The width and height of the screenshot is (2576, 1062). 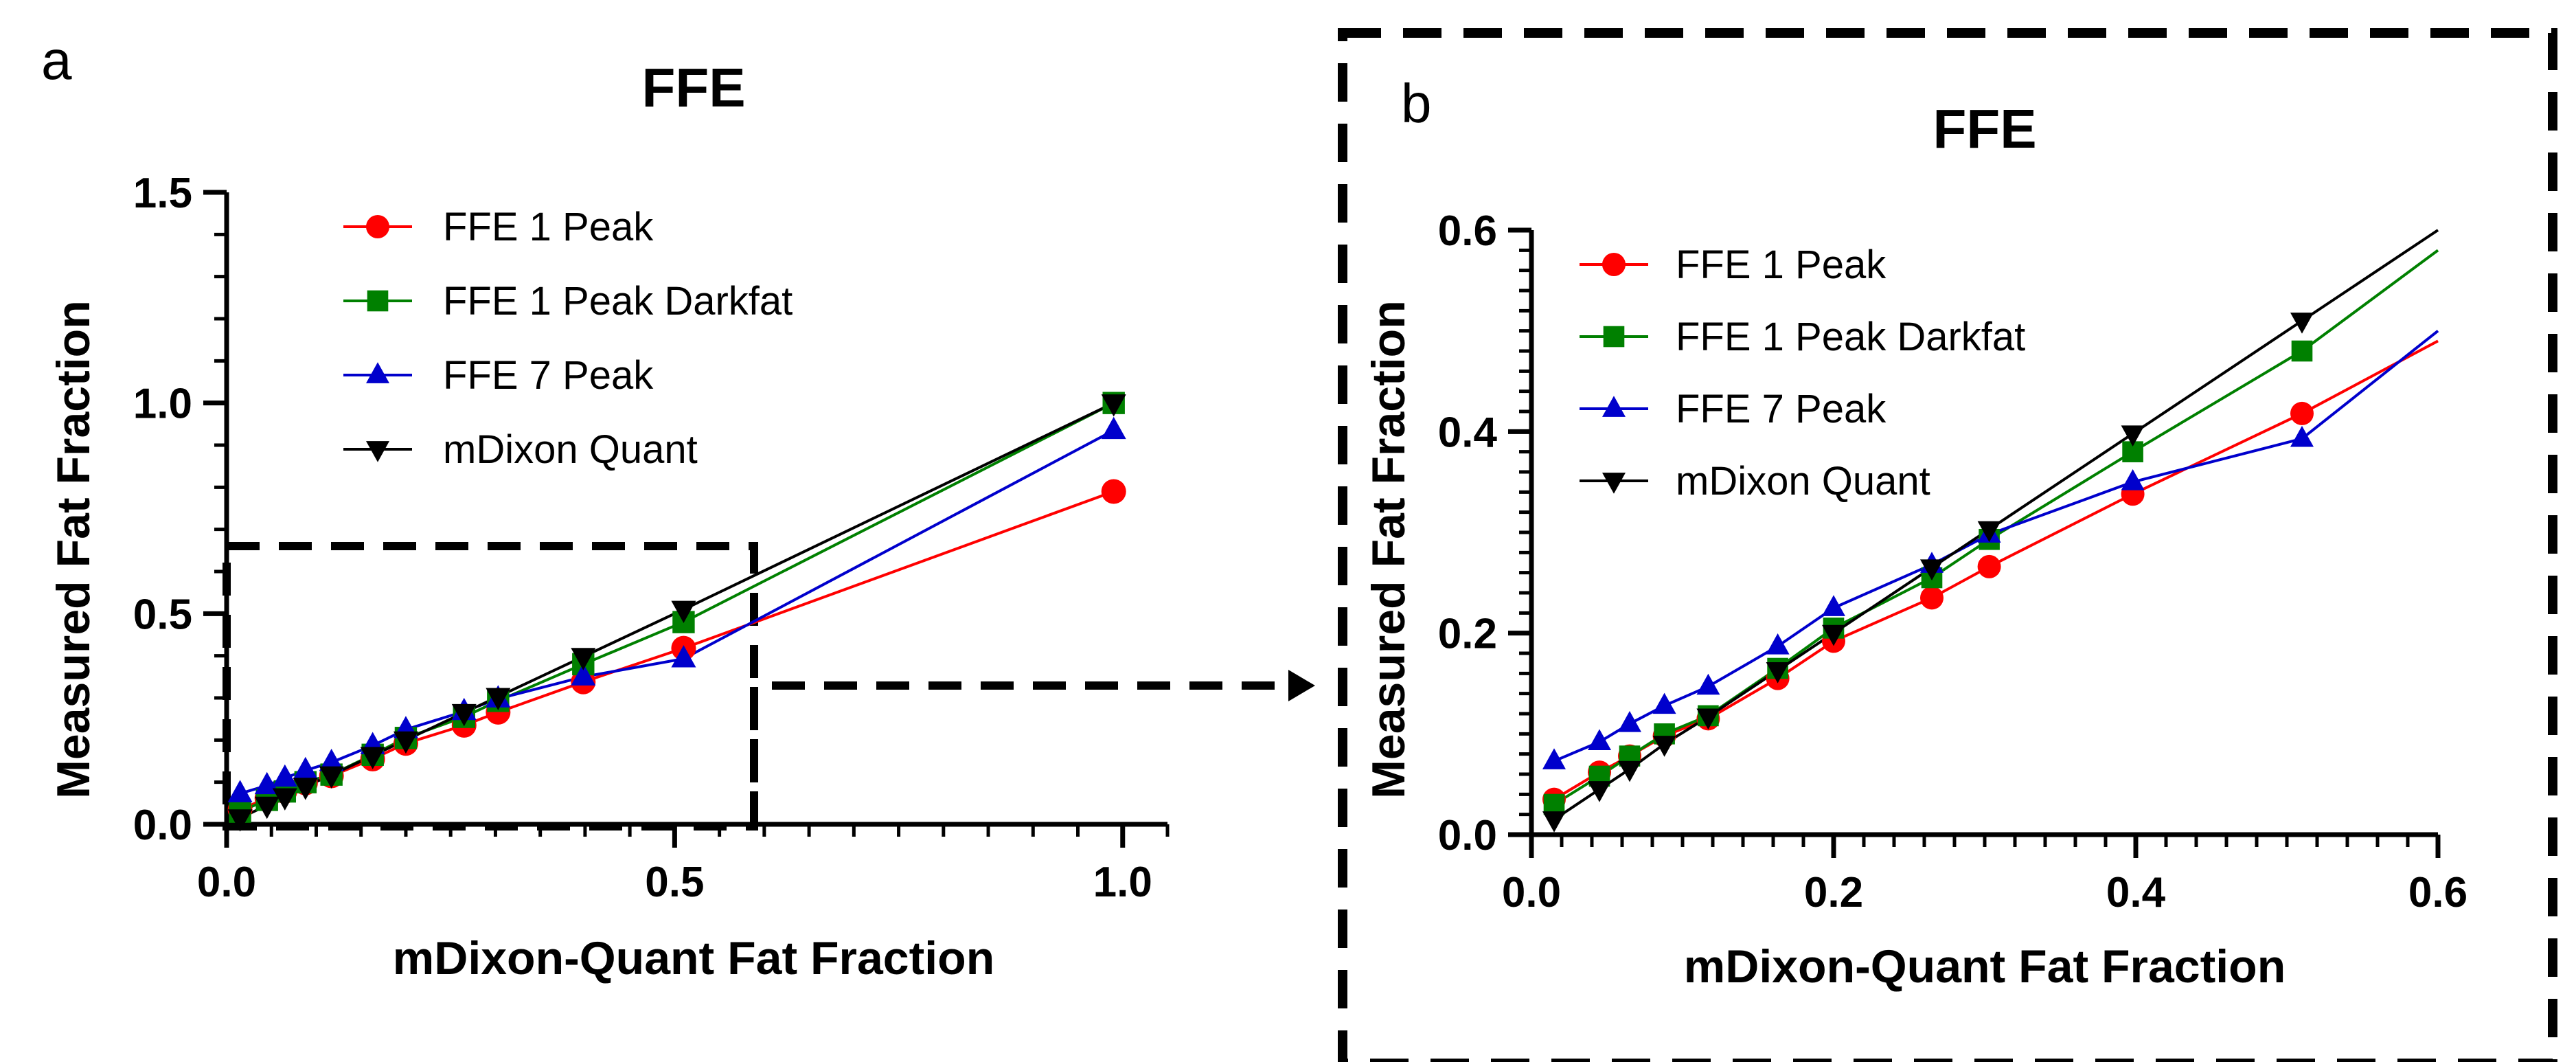 What do you see at coordinates (674, 883) in the screenshot?
I see `x-tick-label: 0.5` at bounding box center [674, 883].